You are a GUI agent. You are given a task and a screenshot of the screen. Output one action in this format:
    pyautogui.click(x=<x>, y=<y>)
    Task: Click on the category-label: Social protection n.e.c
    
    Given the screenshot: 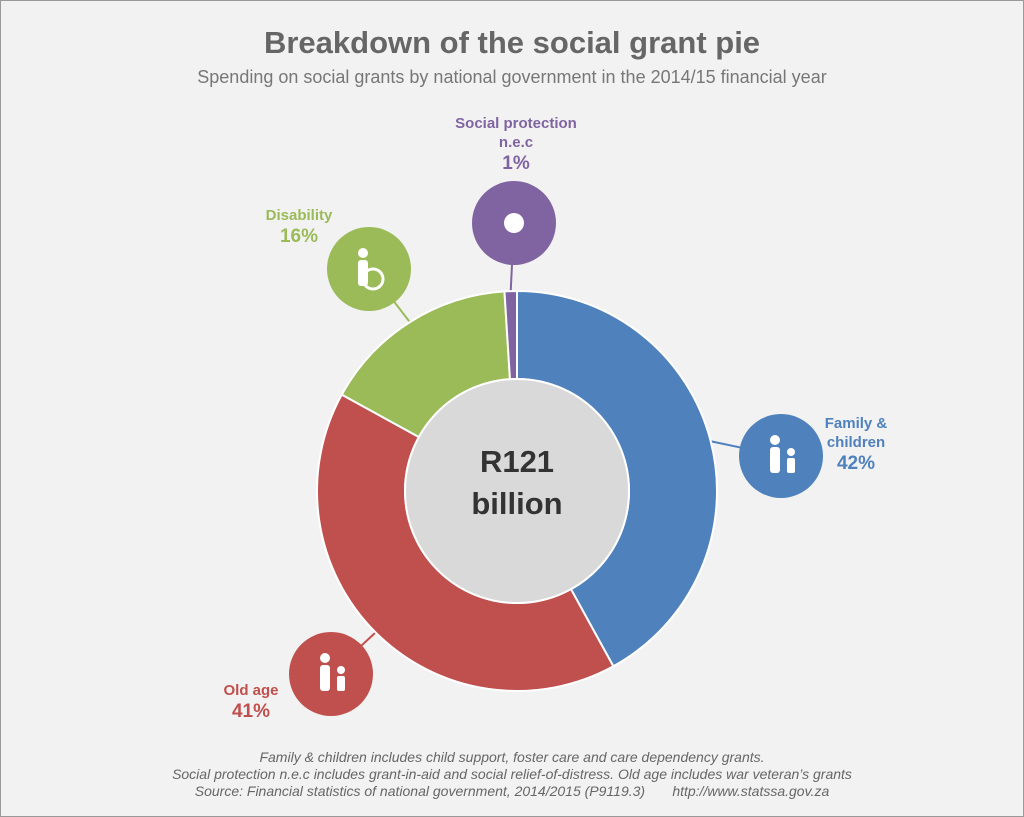 What is the action you would take?
    pyautogui.click(x=516, y=133)
    